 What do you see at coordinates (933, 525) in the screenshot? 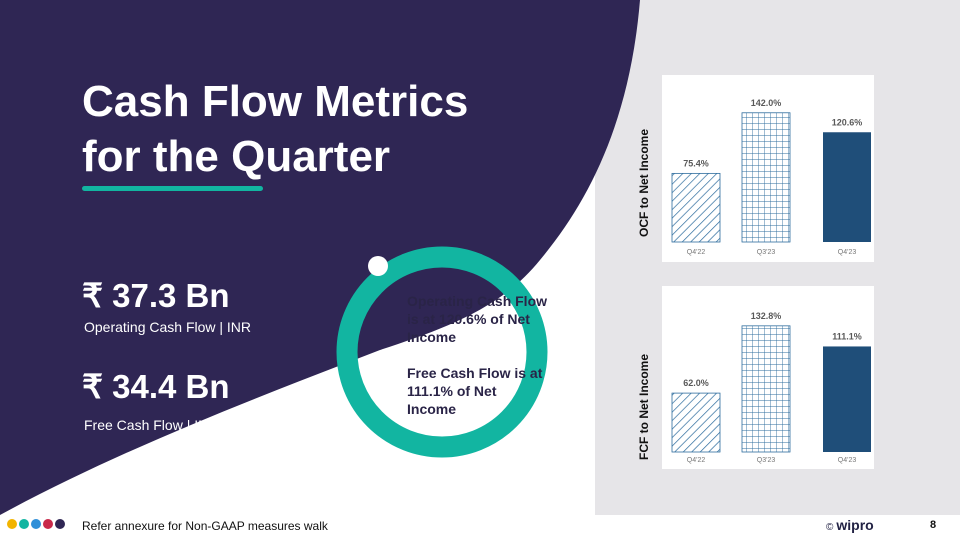
I see `page-number: 8` at bounding box center [933, 525].